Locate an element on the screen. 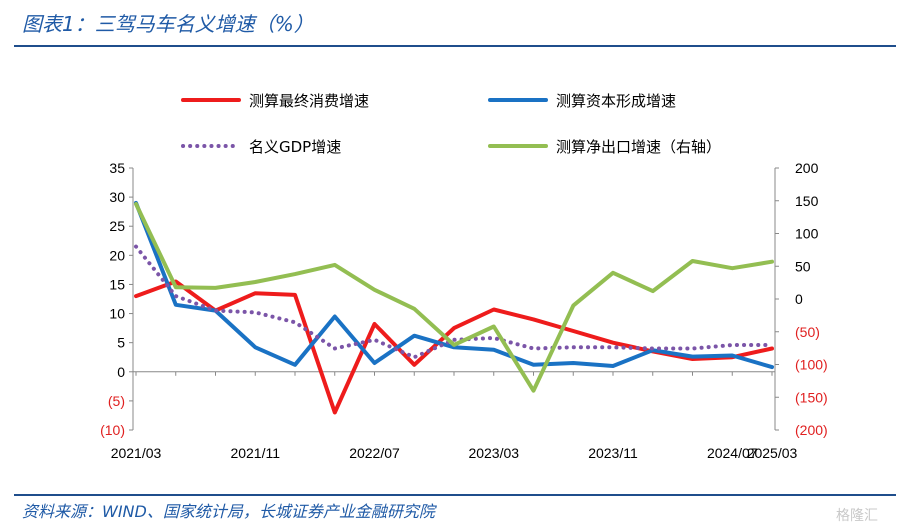 Image resolution: width=910 pixels, height=532 pixels. left-tick-label: 20 is located at coordinates (117, 255).